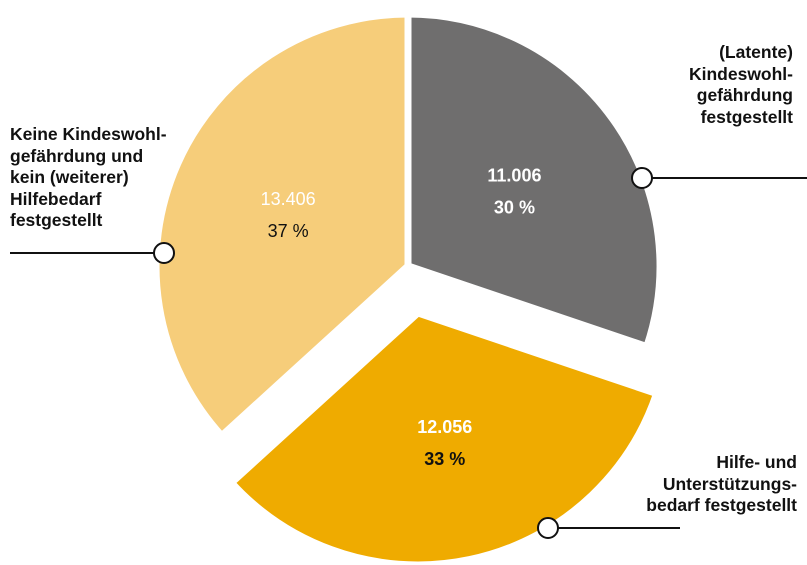  I want to click on label-line: gefährdung, so click(744, 95).